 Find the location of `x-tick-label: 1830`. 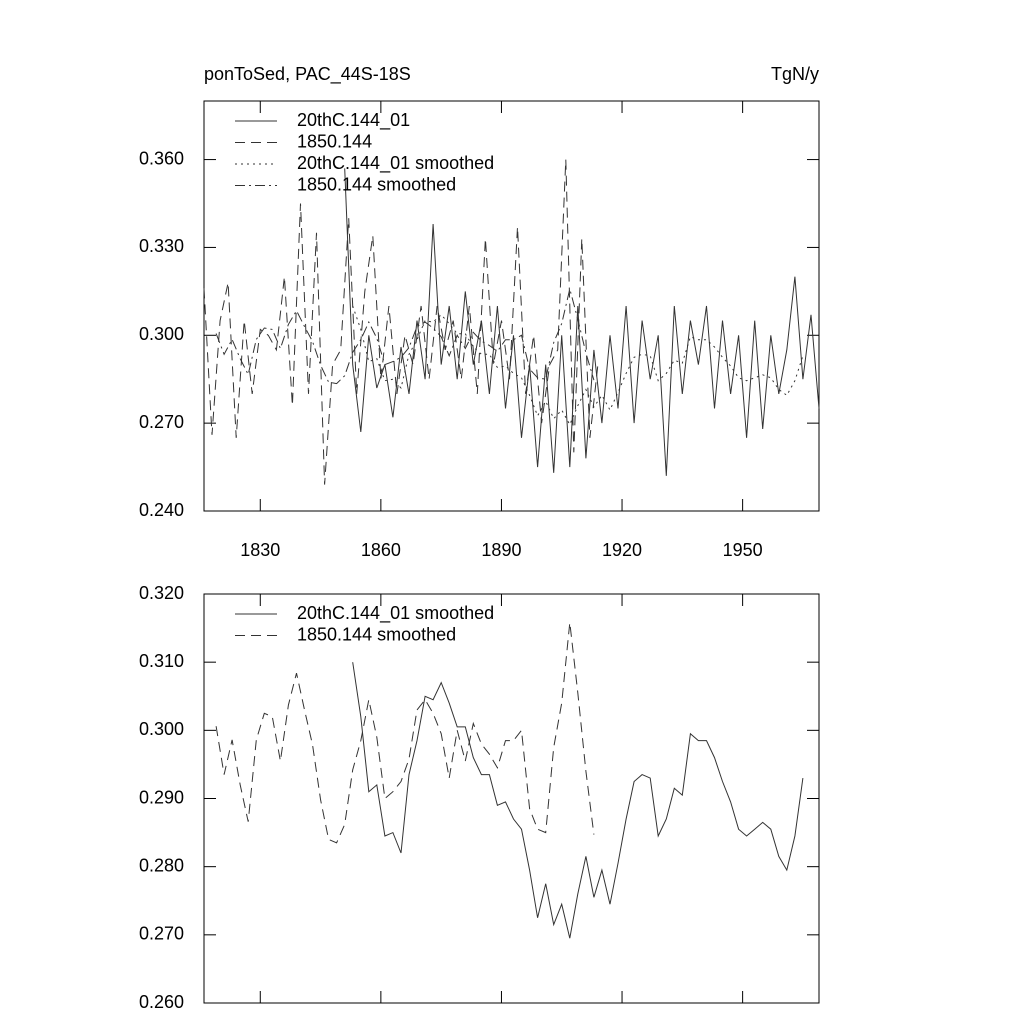

x-tick-label: 1830 is located at coordinates (260, 550).